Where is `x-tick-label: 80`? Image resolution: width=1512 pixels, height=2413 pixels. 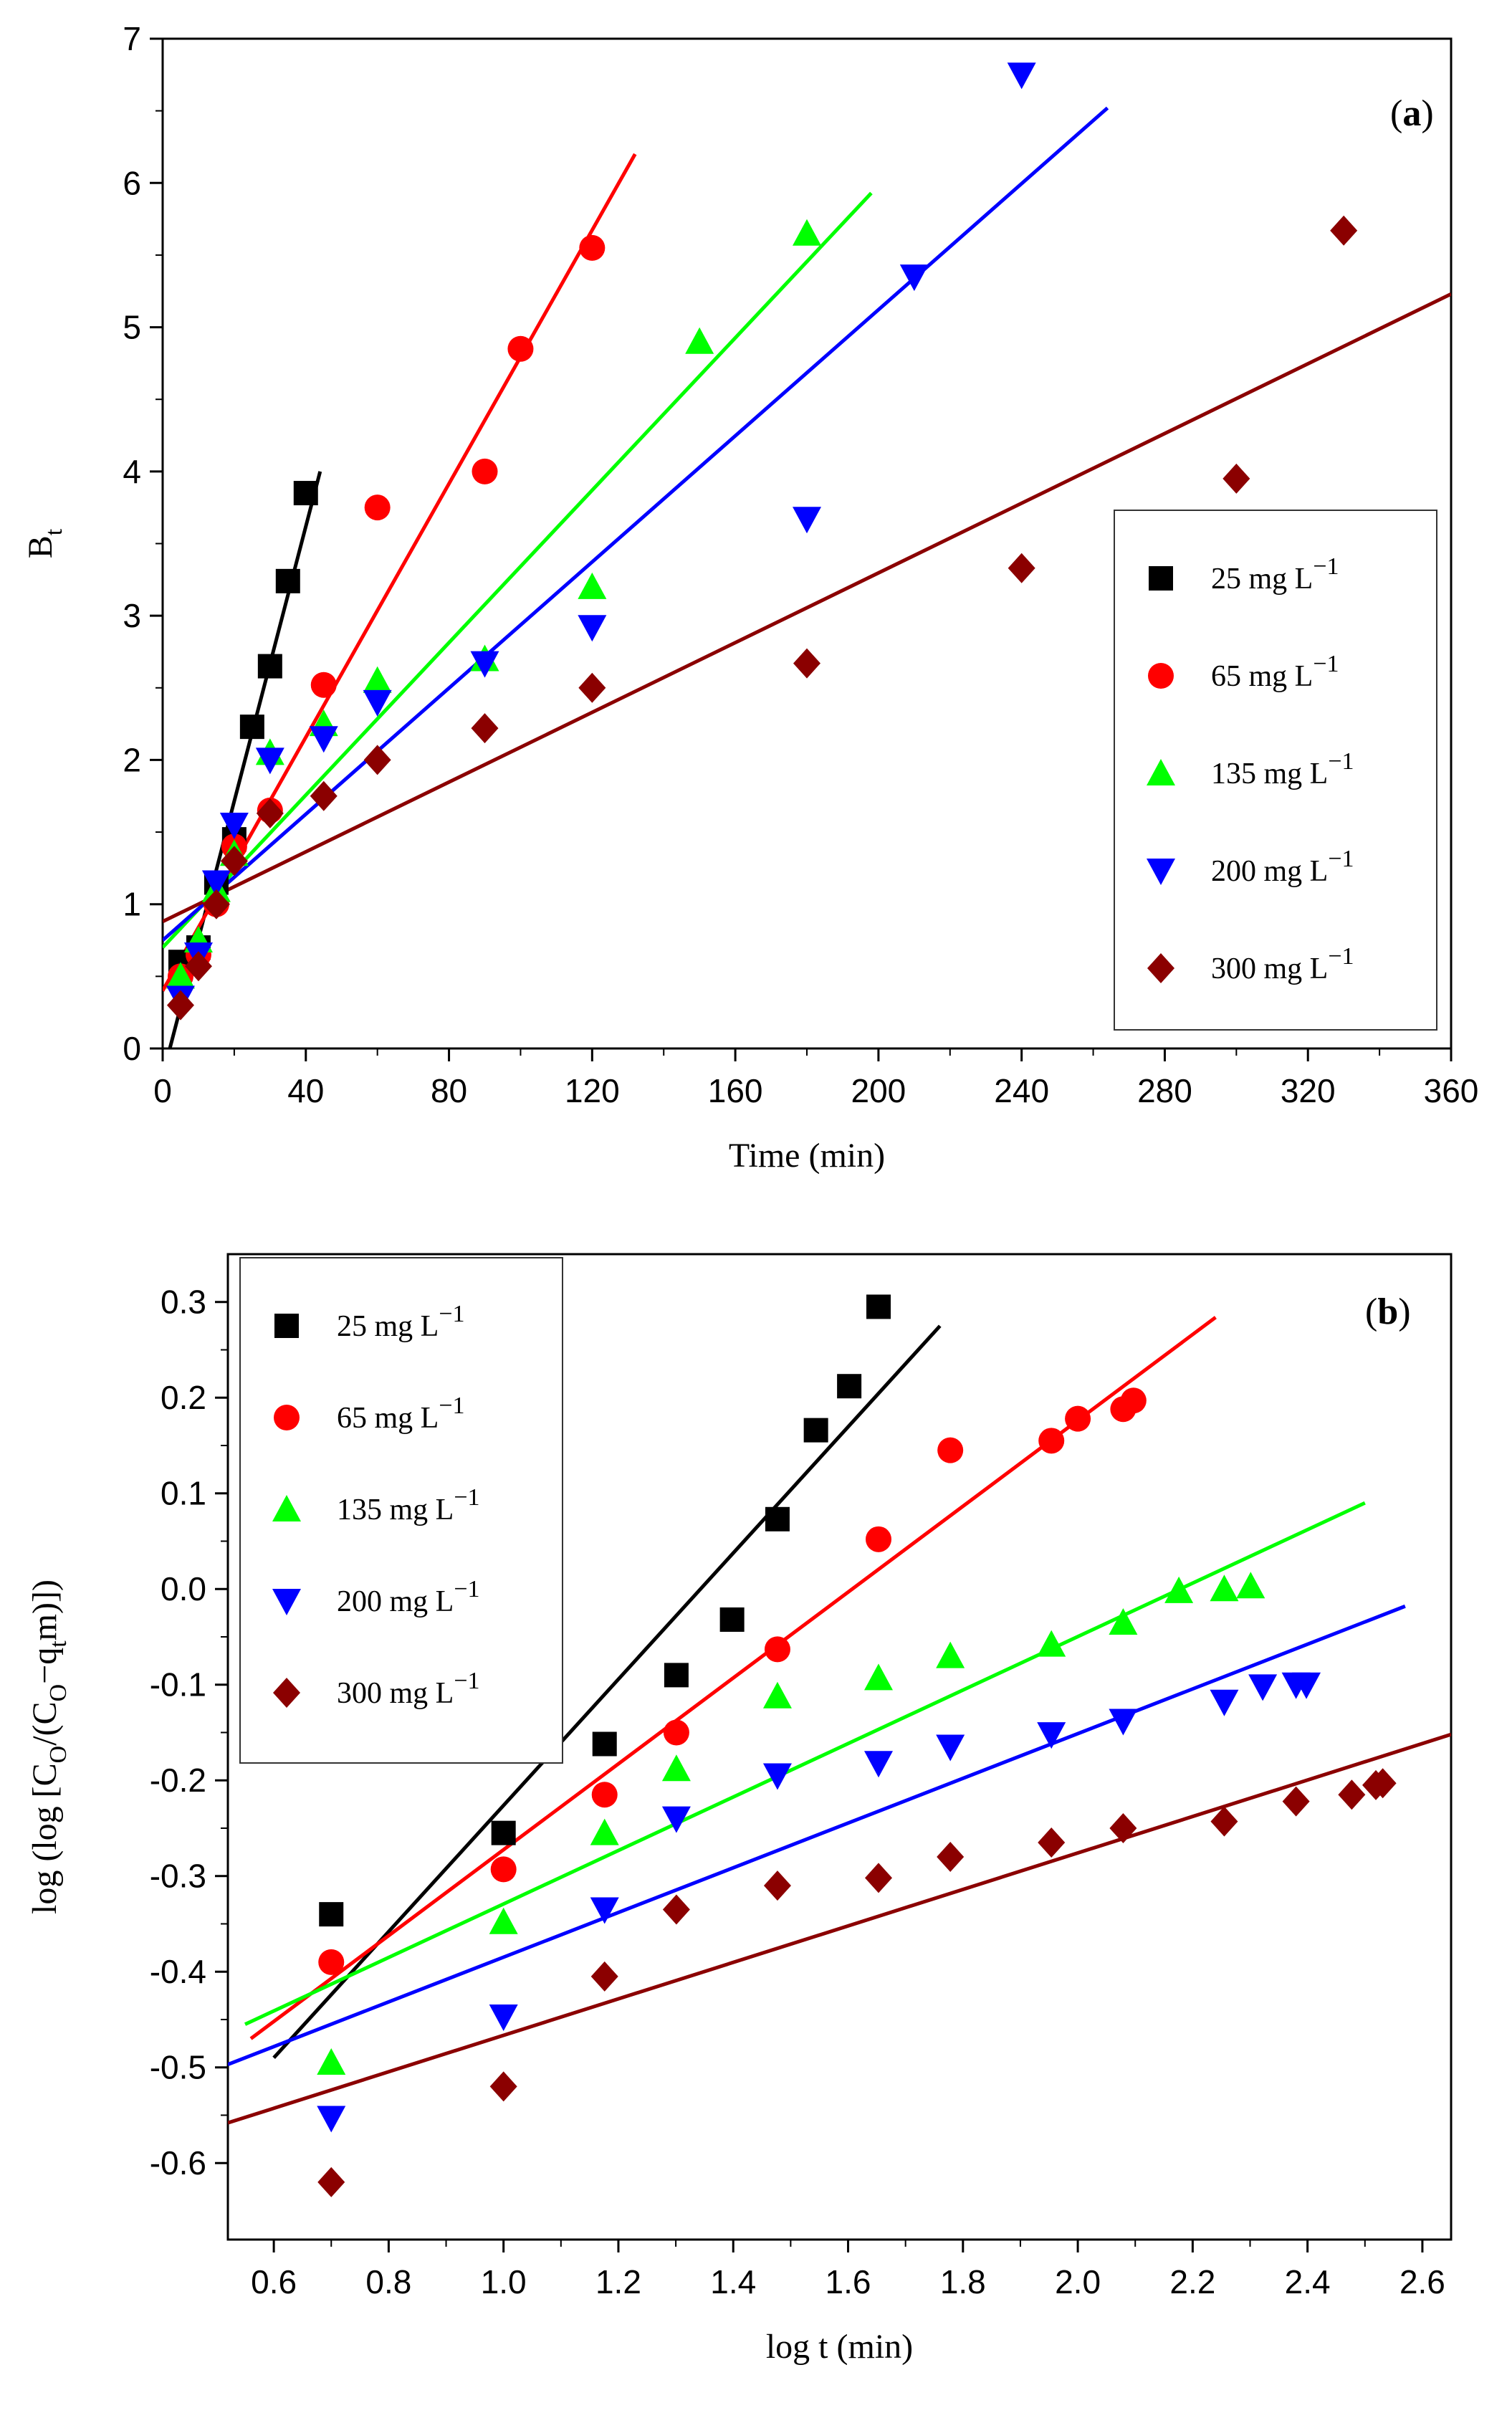
x-tick-label: 80 is located at coordinates (449, 1090).